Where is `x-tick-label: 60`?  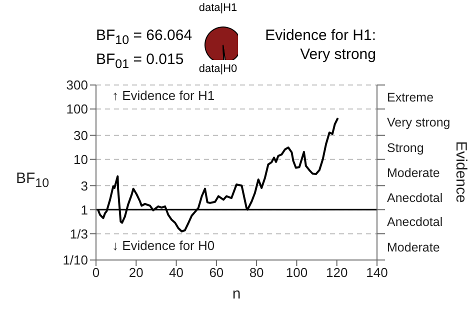 x-tick-label: 60 is located at coordinates (216, 272).